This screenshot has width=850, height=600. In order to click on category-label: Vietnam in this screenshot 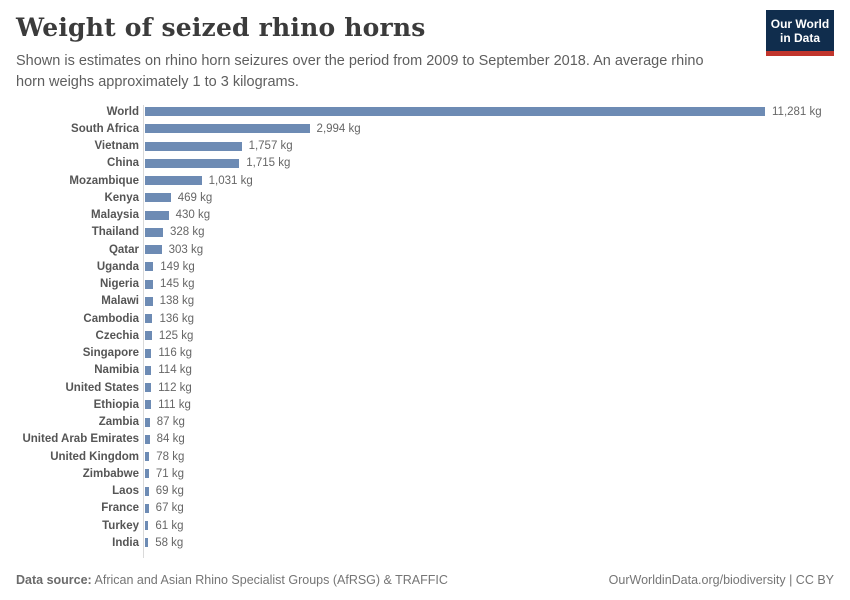, I will do `click(116, 146)`.